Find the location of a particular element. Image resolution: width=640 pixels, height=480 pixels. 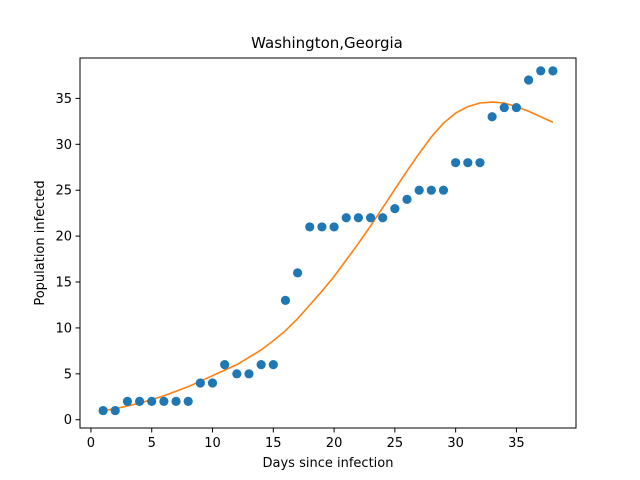

x-tick-label: 30 is located at coordinates (455, 443).